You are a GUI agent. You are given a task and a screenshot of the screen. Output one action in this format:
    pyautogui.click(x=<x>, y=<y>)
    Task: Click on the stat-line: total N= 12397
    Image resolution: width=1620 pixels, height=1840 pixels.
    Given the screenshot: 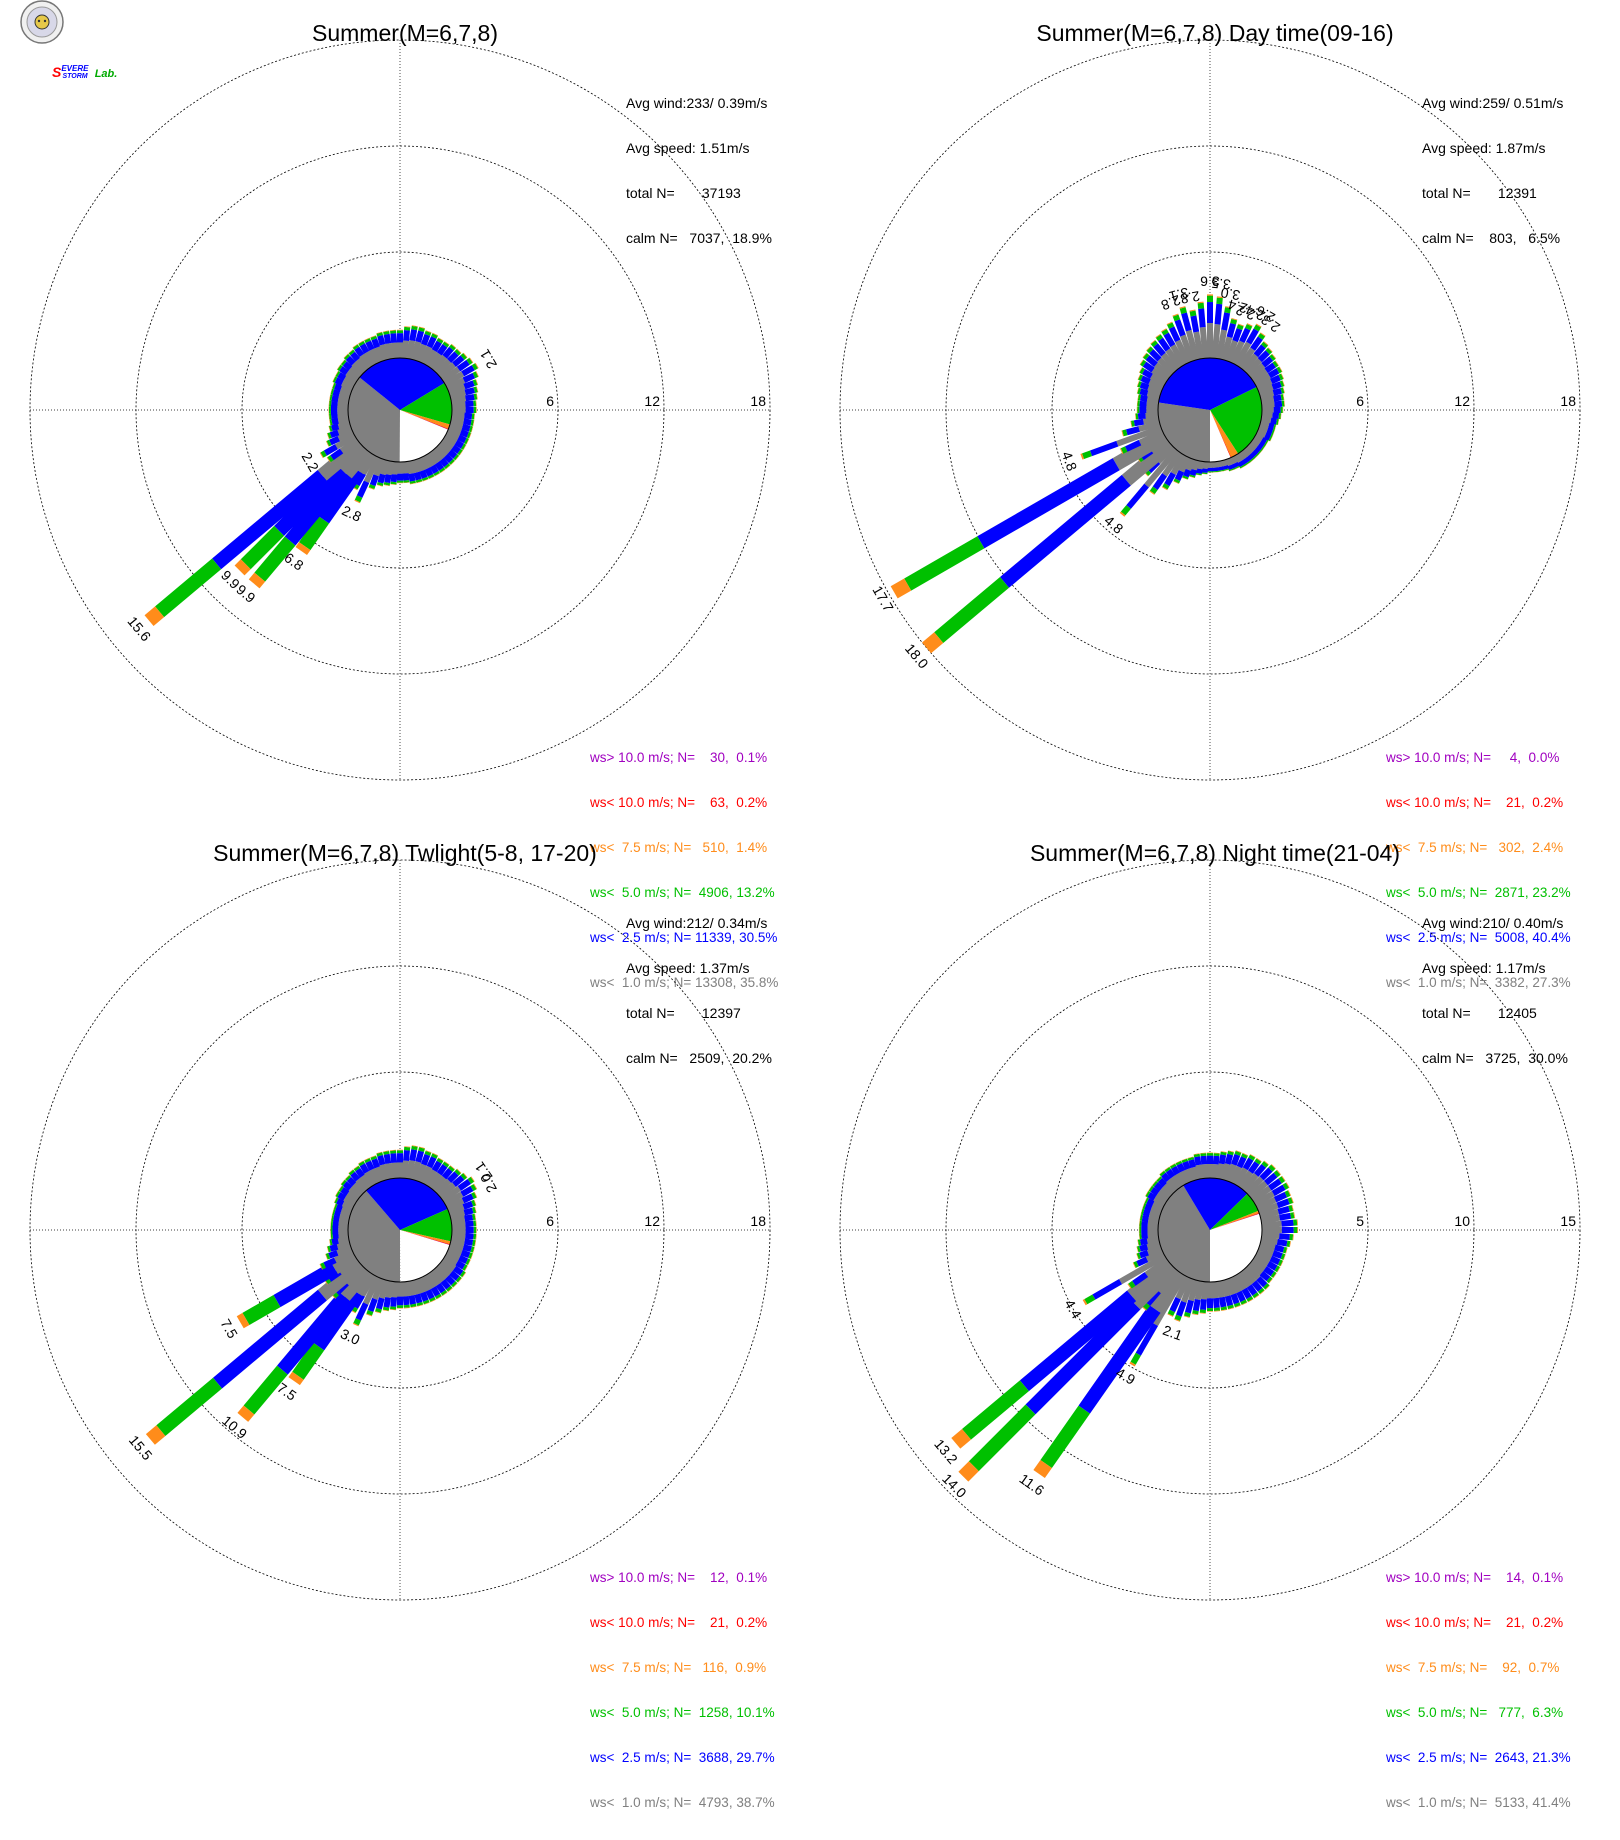 What is the action you would take?
    pyautogui.click(x=699, y=1013)
    